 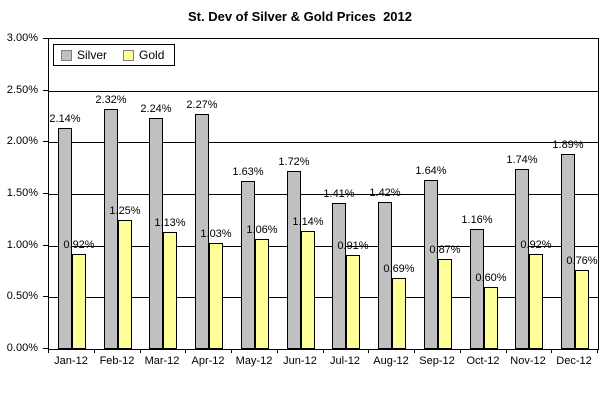 What do you see at coordinates (216, 234) in the screenshot?
I see `data-label-gold-apr-12: 1.03%` at bounding box center [216, 234].